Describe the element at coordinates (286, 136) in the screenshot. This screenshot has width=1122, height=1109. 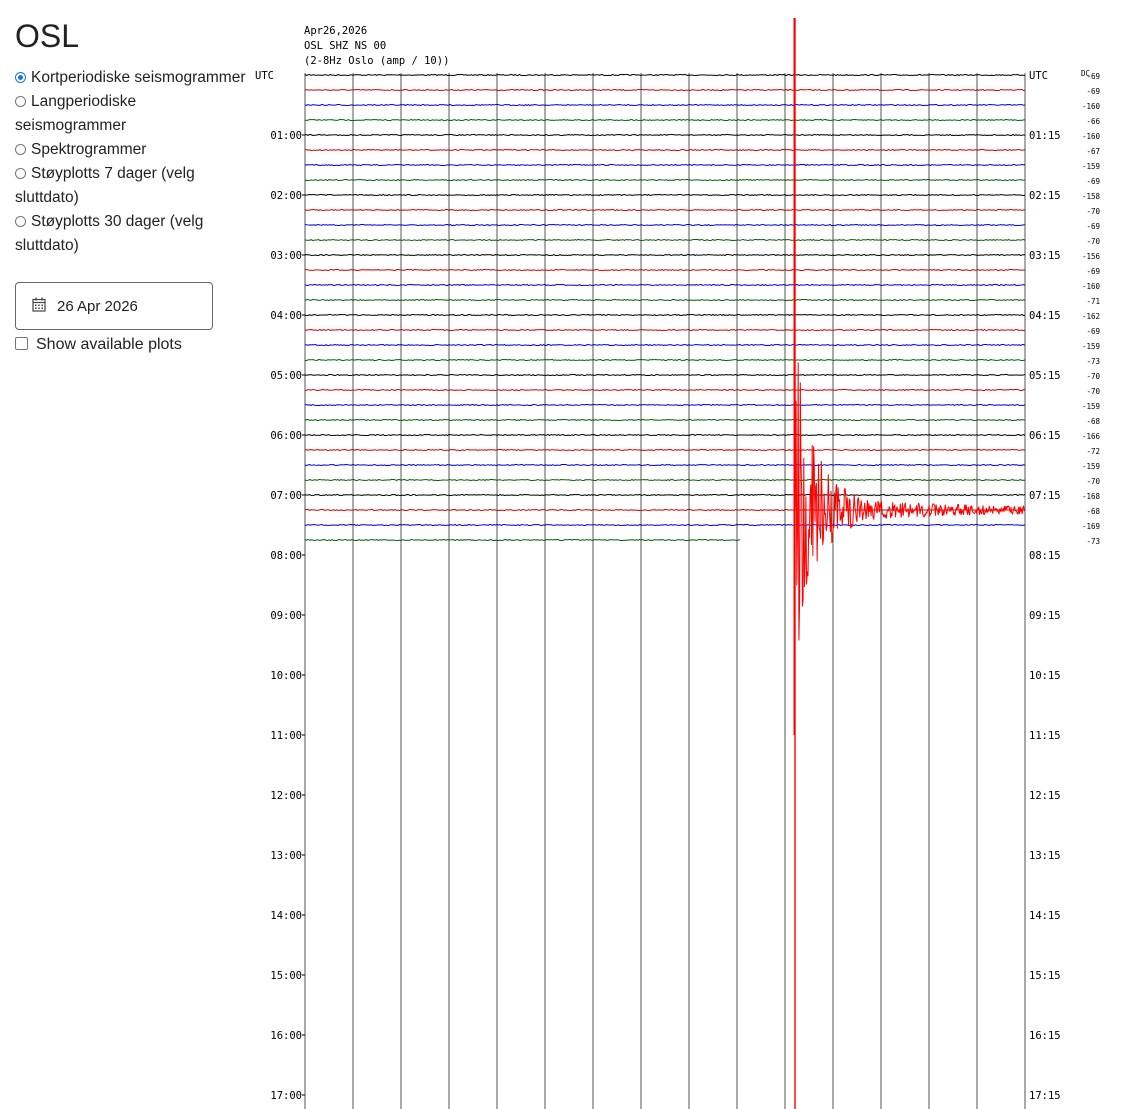
I see `hour-label-left: 01:00` at that location.